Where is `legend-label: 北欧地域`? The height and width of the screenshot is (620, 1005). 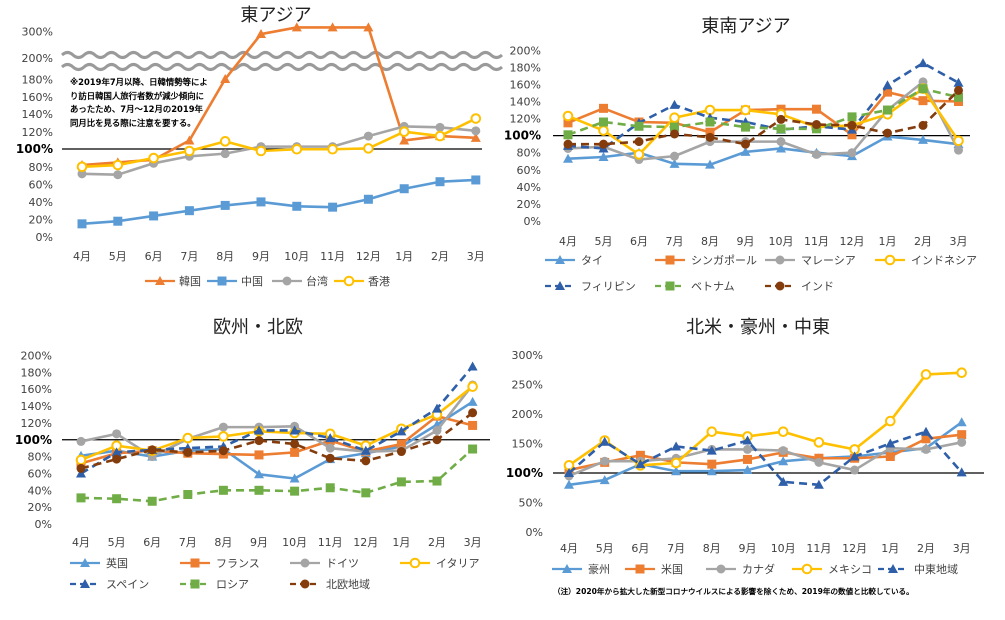
legend-label: 北欧地域 is located at coordinates (348, 584).